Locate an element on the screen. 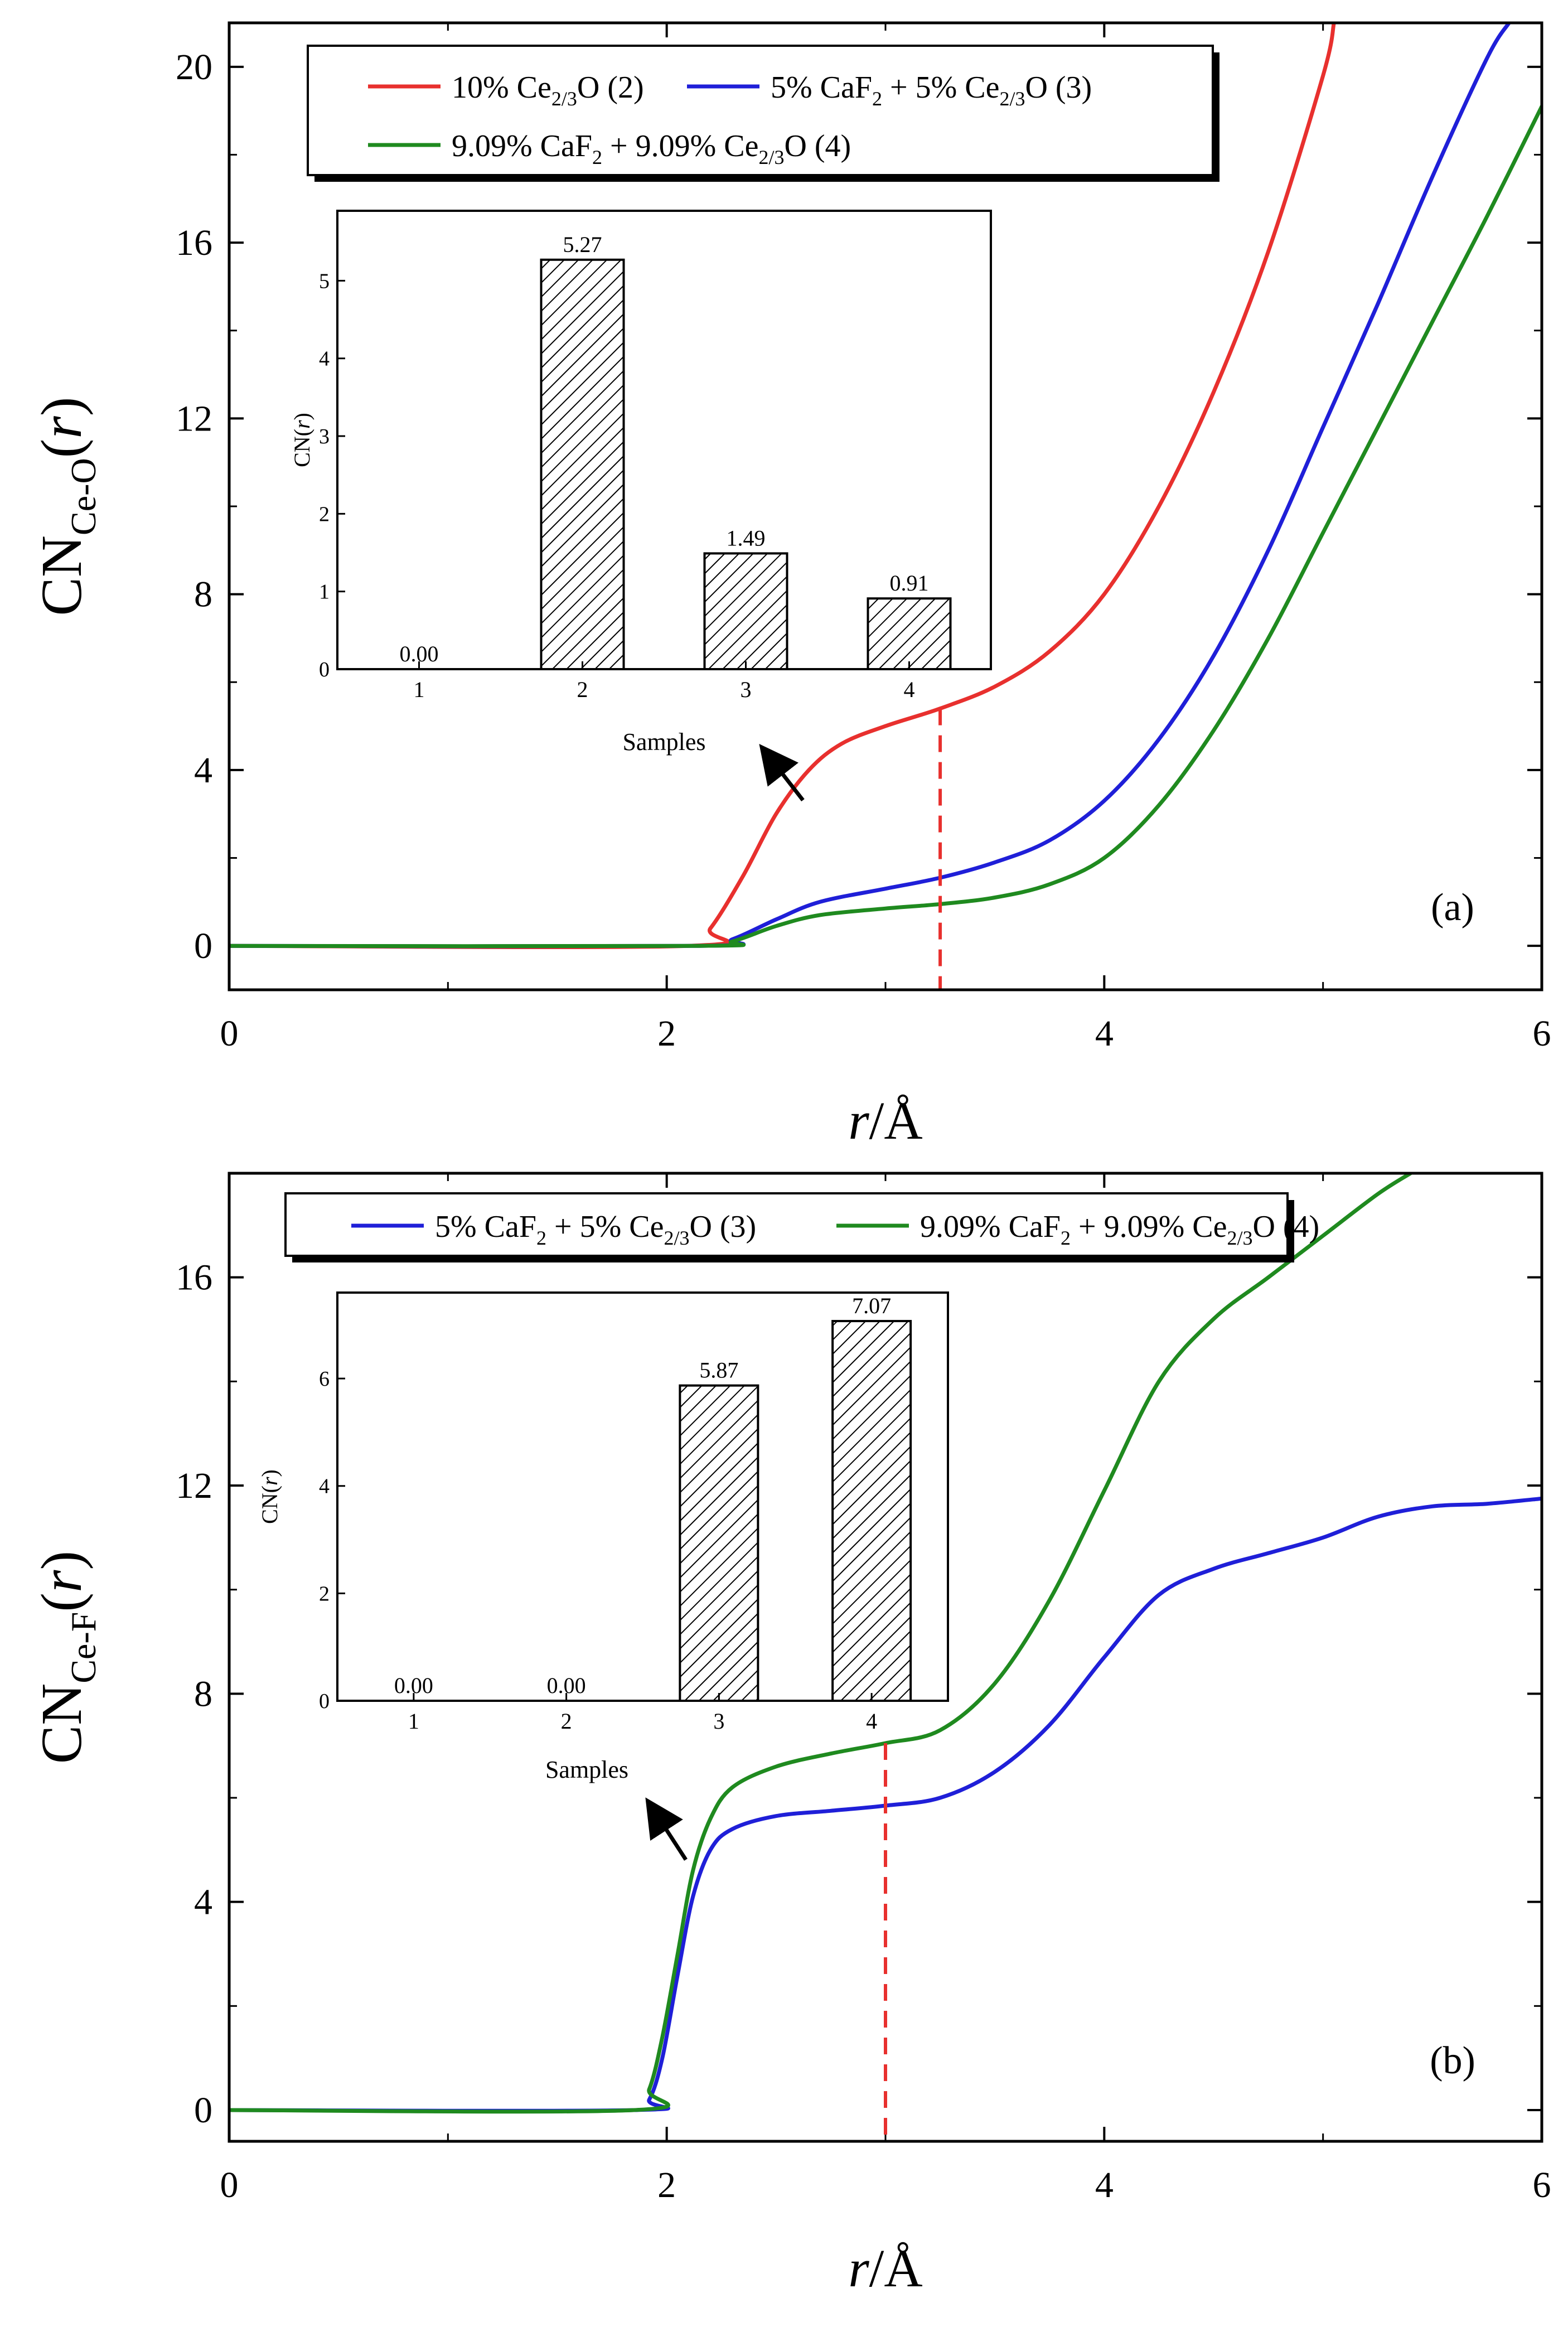 Image resolution: width=1568 pixels, height=2327 pixels. y-tick-label-b: 12 is located at coordinates (194, 1485).